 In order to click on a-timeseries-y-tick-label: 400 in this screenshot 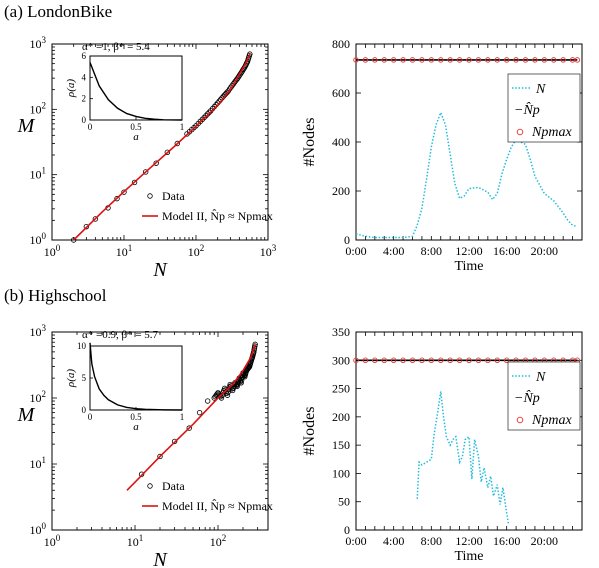, I will do `click(341, 142)`.